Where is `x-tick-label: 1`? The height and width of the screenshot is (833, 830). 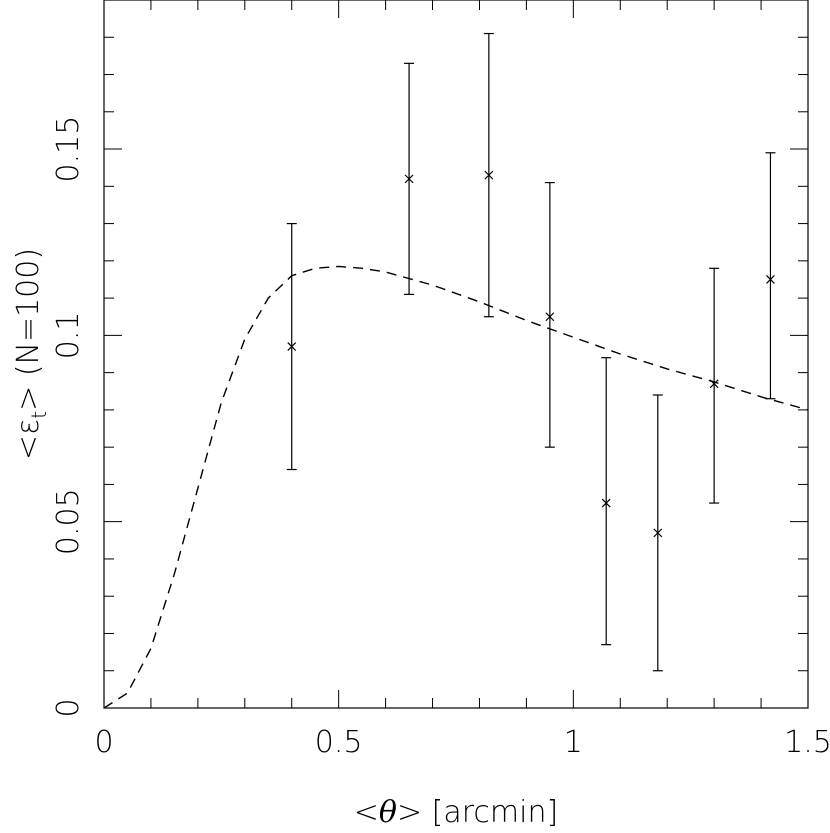
x-tick-label: 1 is located at coordinates (573, 742).